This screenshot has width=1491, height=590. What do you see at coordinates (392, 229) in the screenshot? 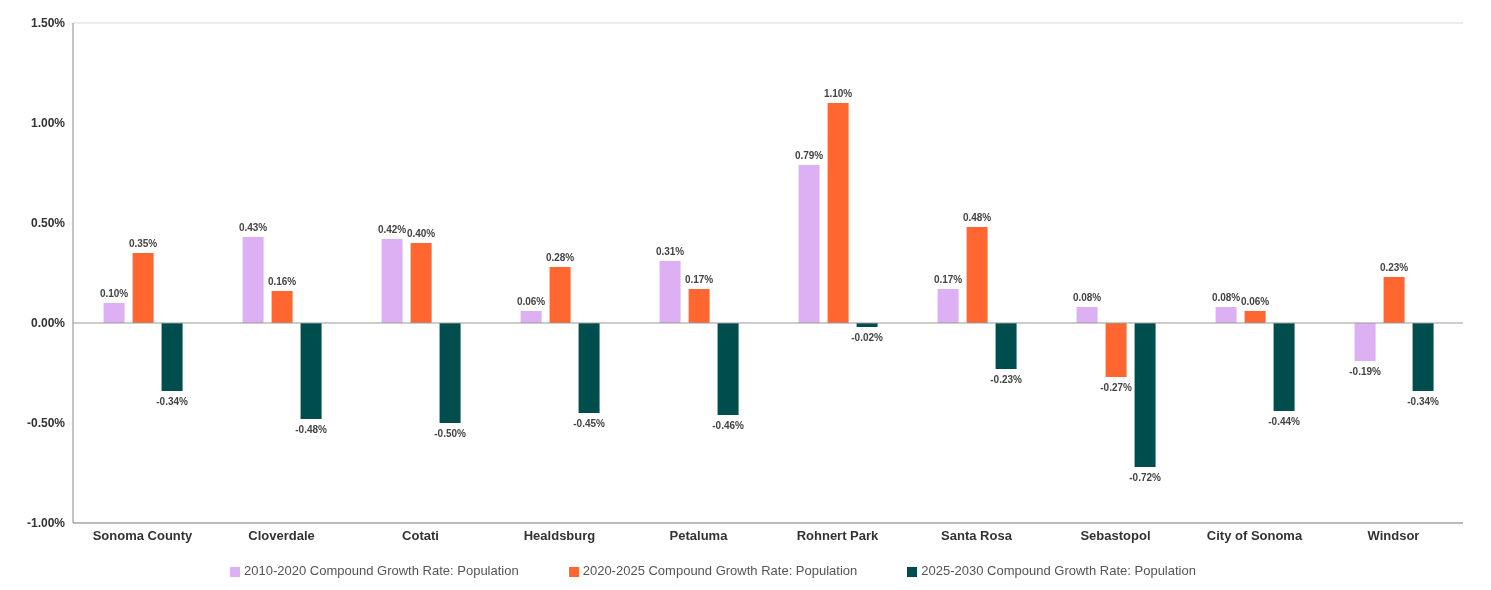
I see `data-label: 0.42%` at bounding box center [392, 229].